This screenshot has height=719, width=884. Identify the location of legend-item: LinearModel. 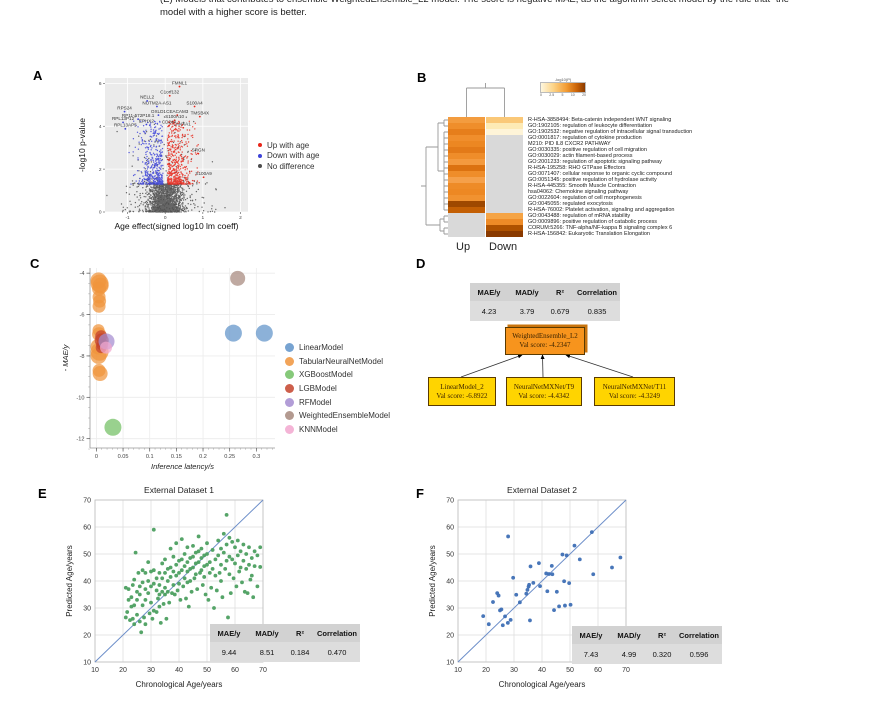
(337, 348).